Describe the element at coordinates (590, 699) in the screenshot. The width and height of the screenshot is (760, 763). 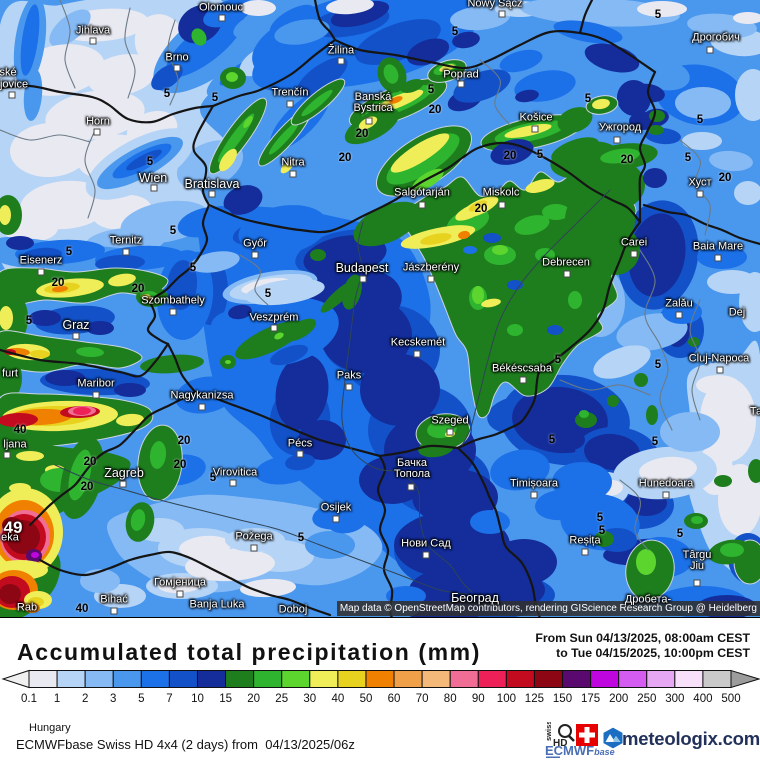
I see `svg-text: 175` at that location.